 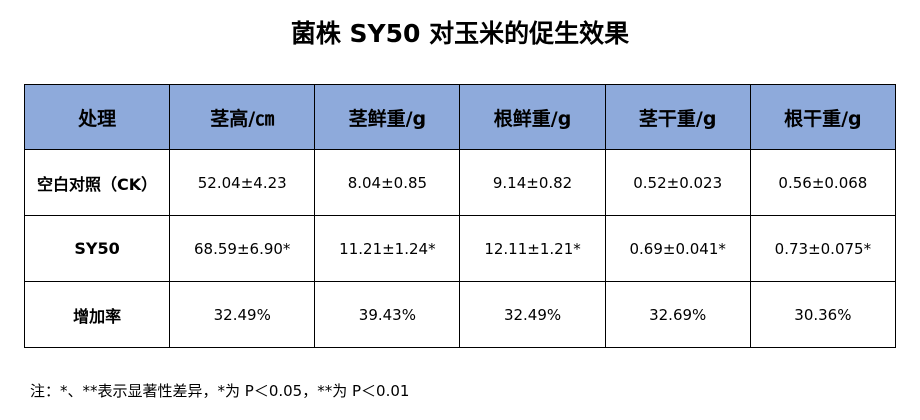 What do you see at coordinates (97, 314) in the screenshot?
I see `row-label: 增加率` at bounding box center [97, 314].